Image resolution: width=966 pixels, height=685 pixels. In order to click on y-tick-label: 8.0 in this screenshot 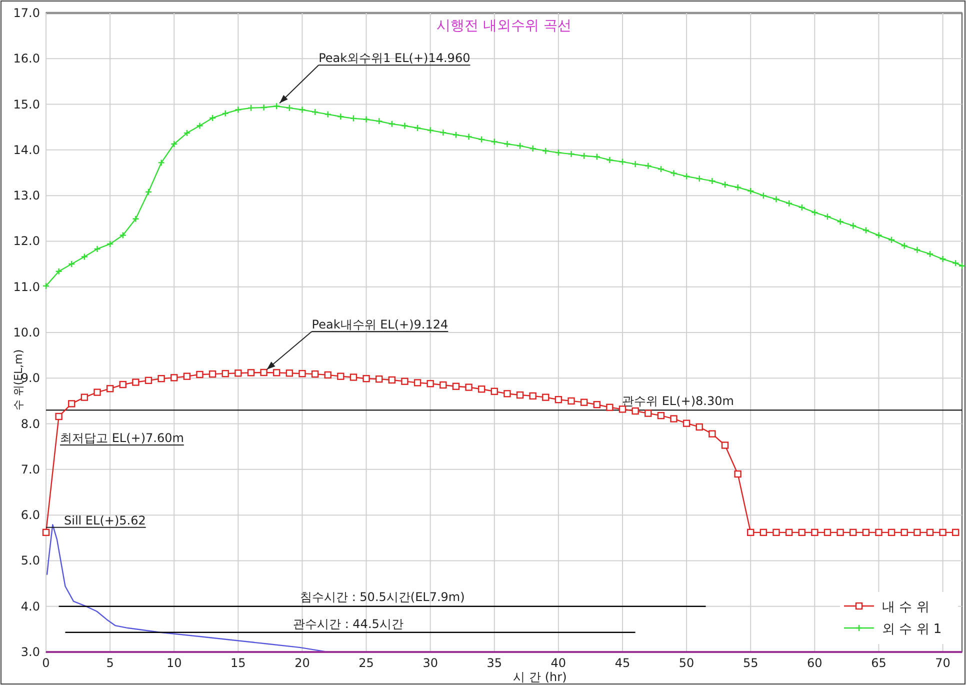, I will do `click(30, 423)`.